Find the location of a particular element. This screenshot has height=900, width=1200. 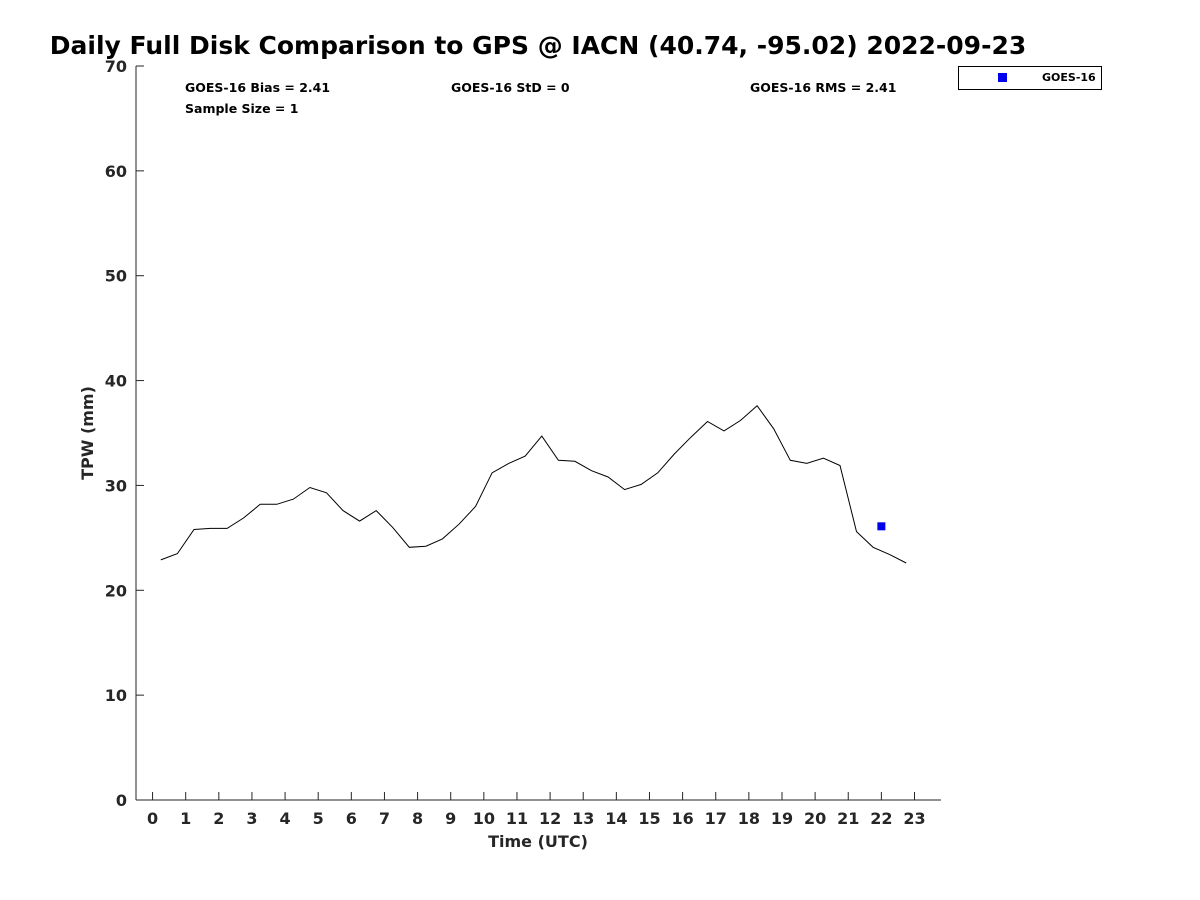

x-tick-label: 7 is located at coordinates (384, 818).